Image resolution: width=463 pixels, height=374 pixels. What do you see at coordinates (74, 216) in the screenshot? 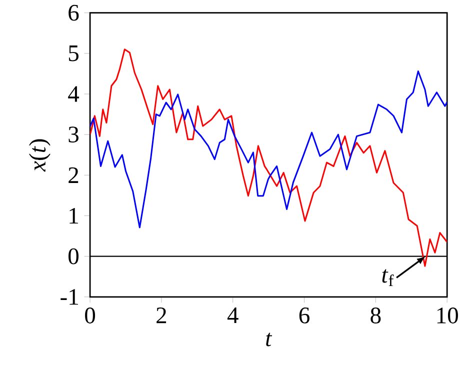
I see `y-tick-label: 1` at bounding box center [74, 216].